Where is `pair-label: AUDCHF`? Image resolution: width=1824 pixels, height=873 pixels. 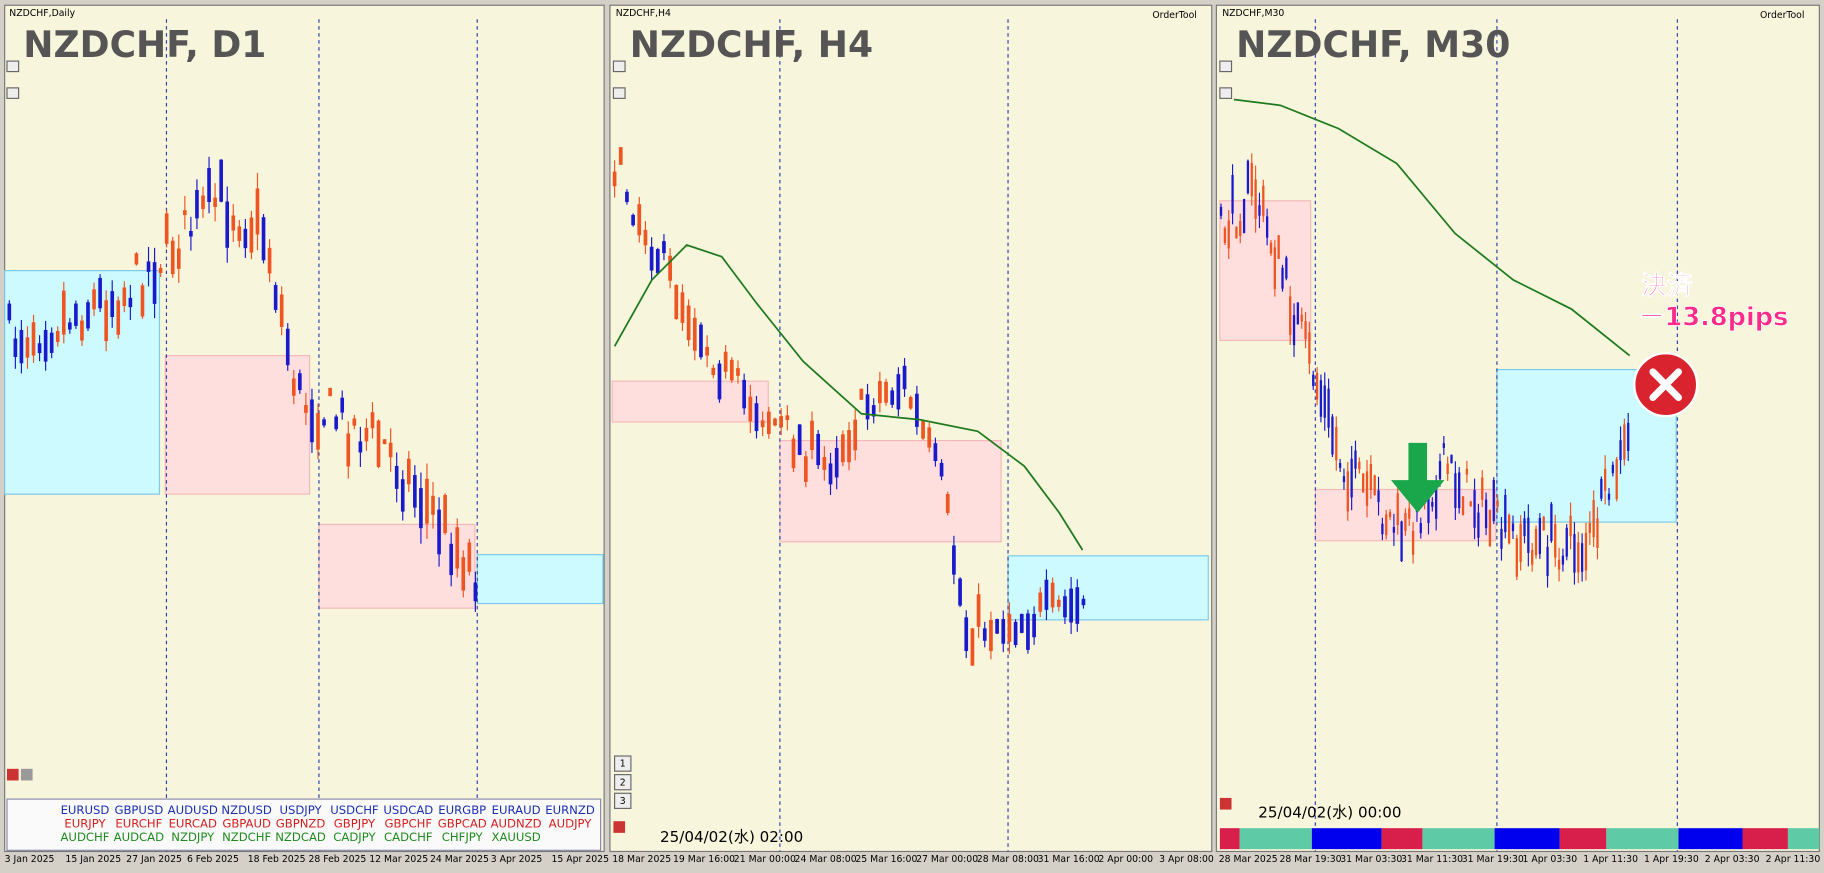
pair-label: AUDCHF is located at coordinates (84, 837).